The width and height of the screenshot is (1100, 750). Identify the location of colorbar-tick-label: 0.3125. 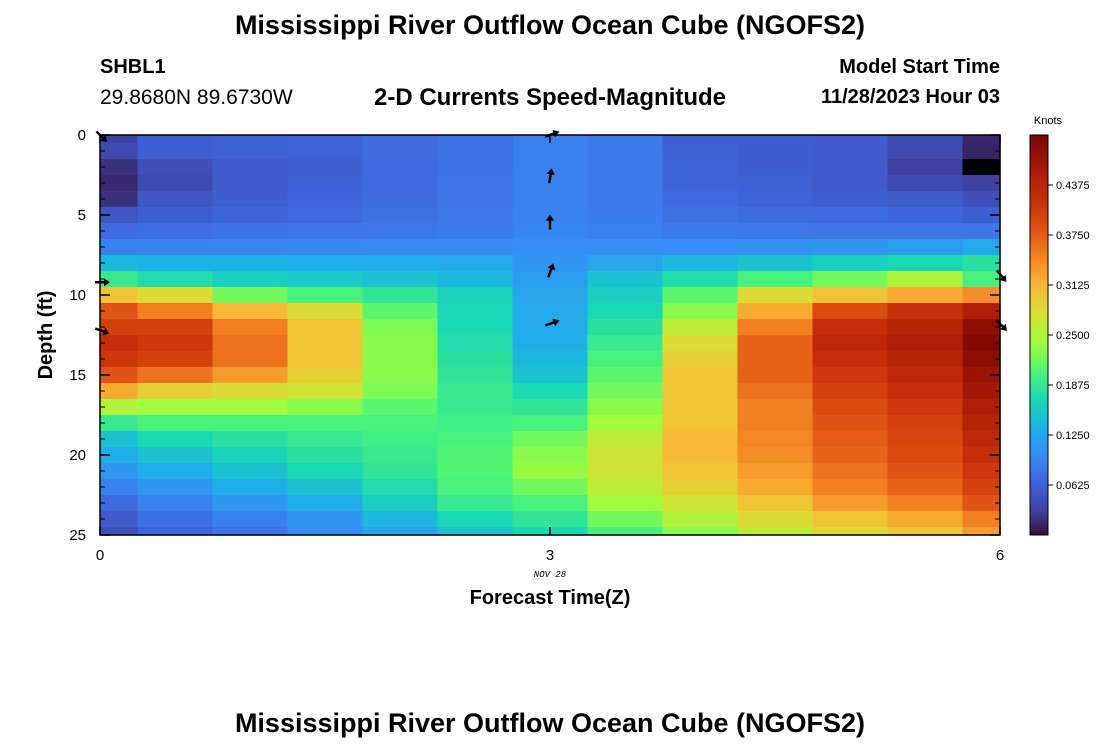
(1073, 286).